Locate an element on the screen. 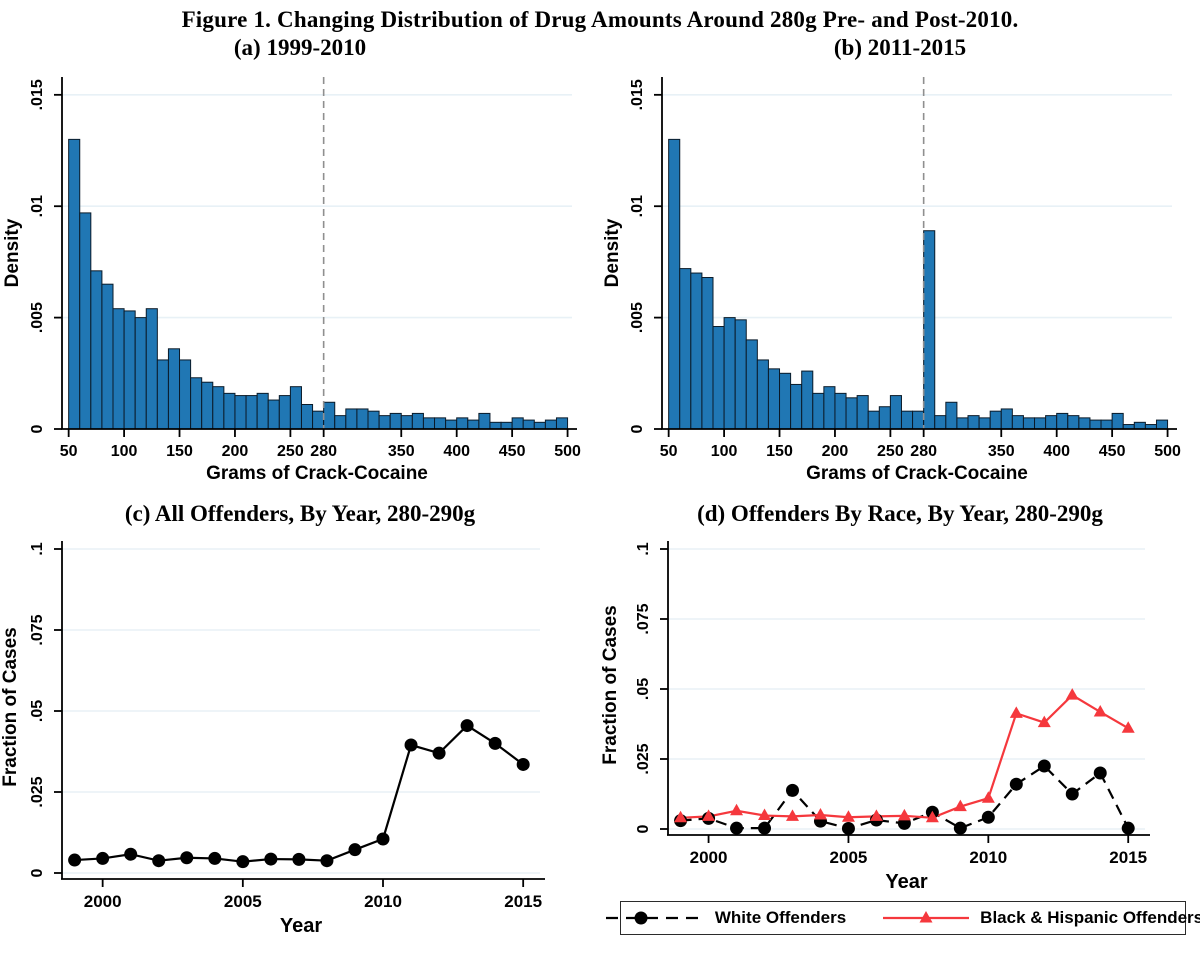 The height and width of the screenshot is (953, 1200). panel-c-title: (c) All Offenders, By Year, 280-290g is located at coordinates (300, 513).